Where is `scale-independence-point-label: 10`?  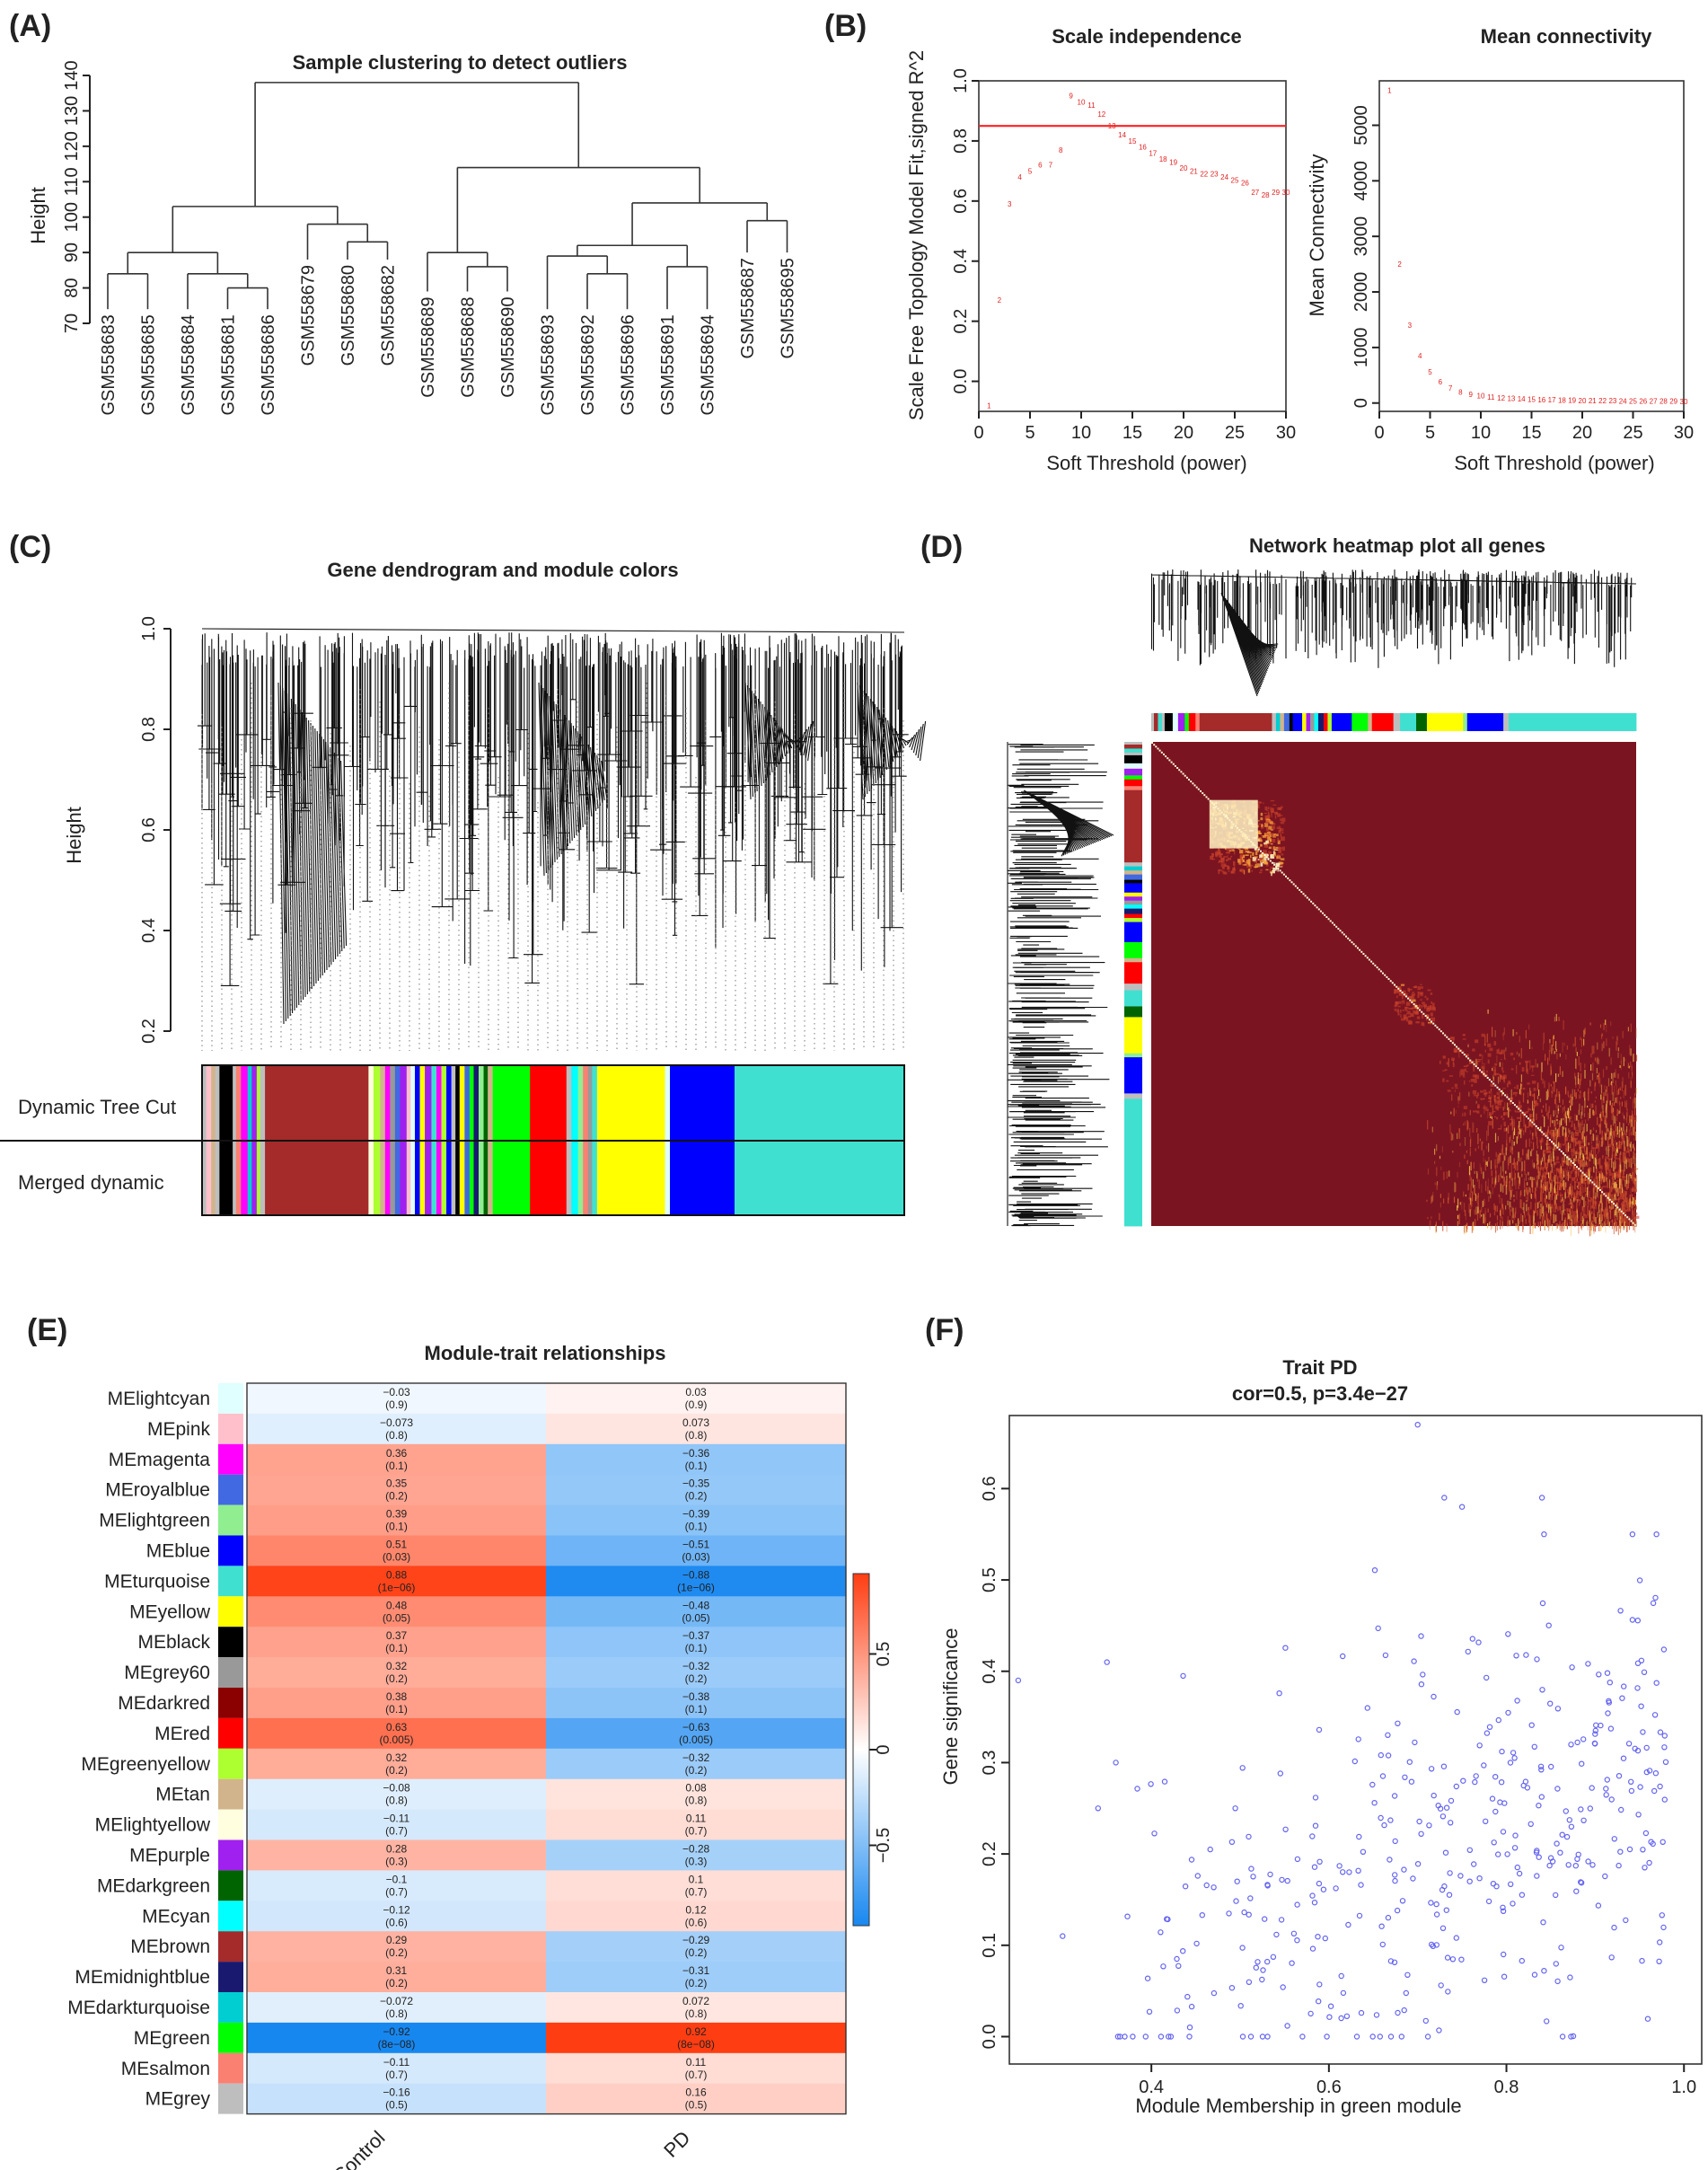 scale-independence-point-label: 10 is located at coordinates (1082, 102).